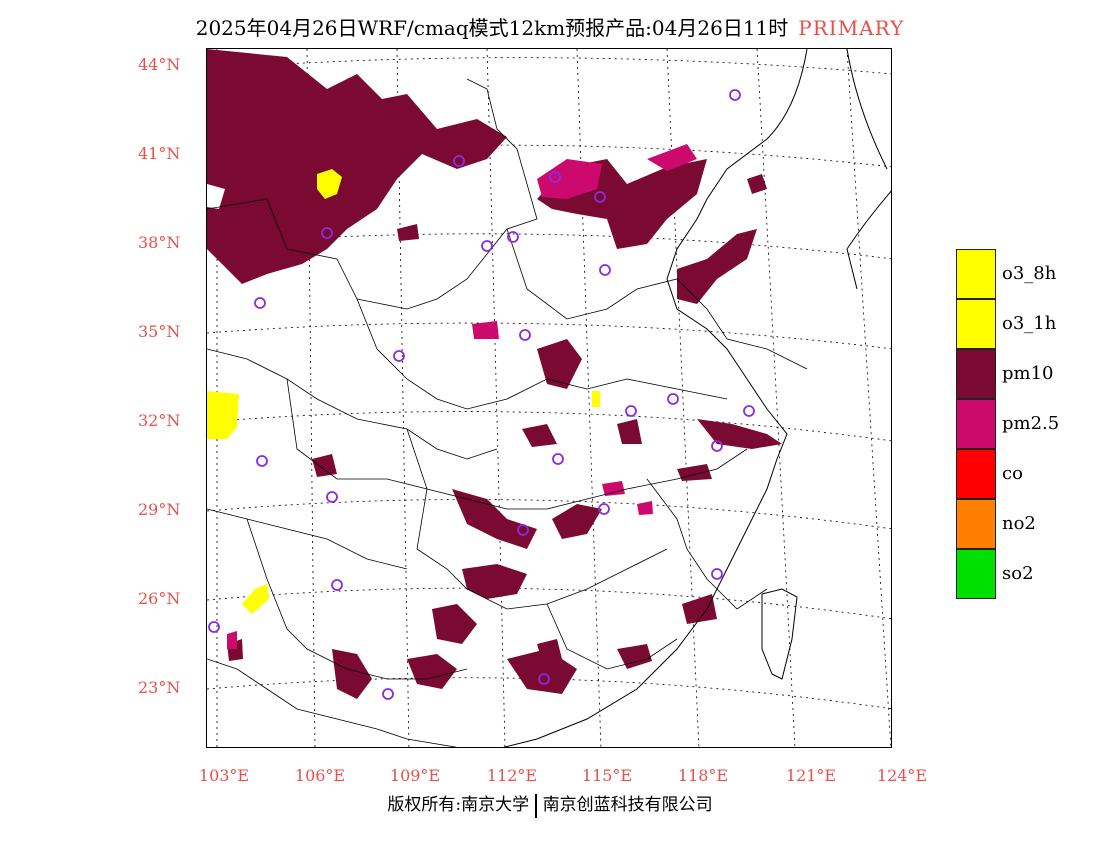  I want to click on legend-label: pm2.5, so click(1031, 423).